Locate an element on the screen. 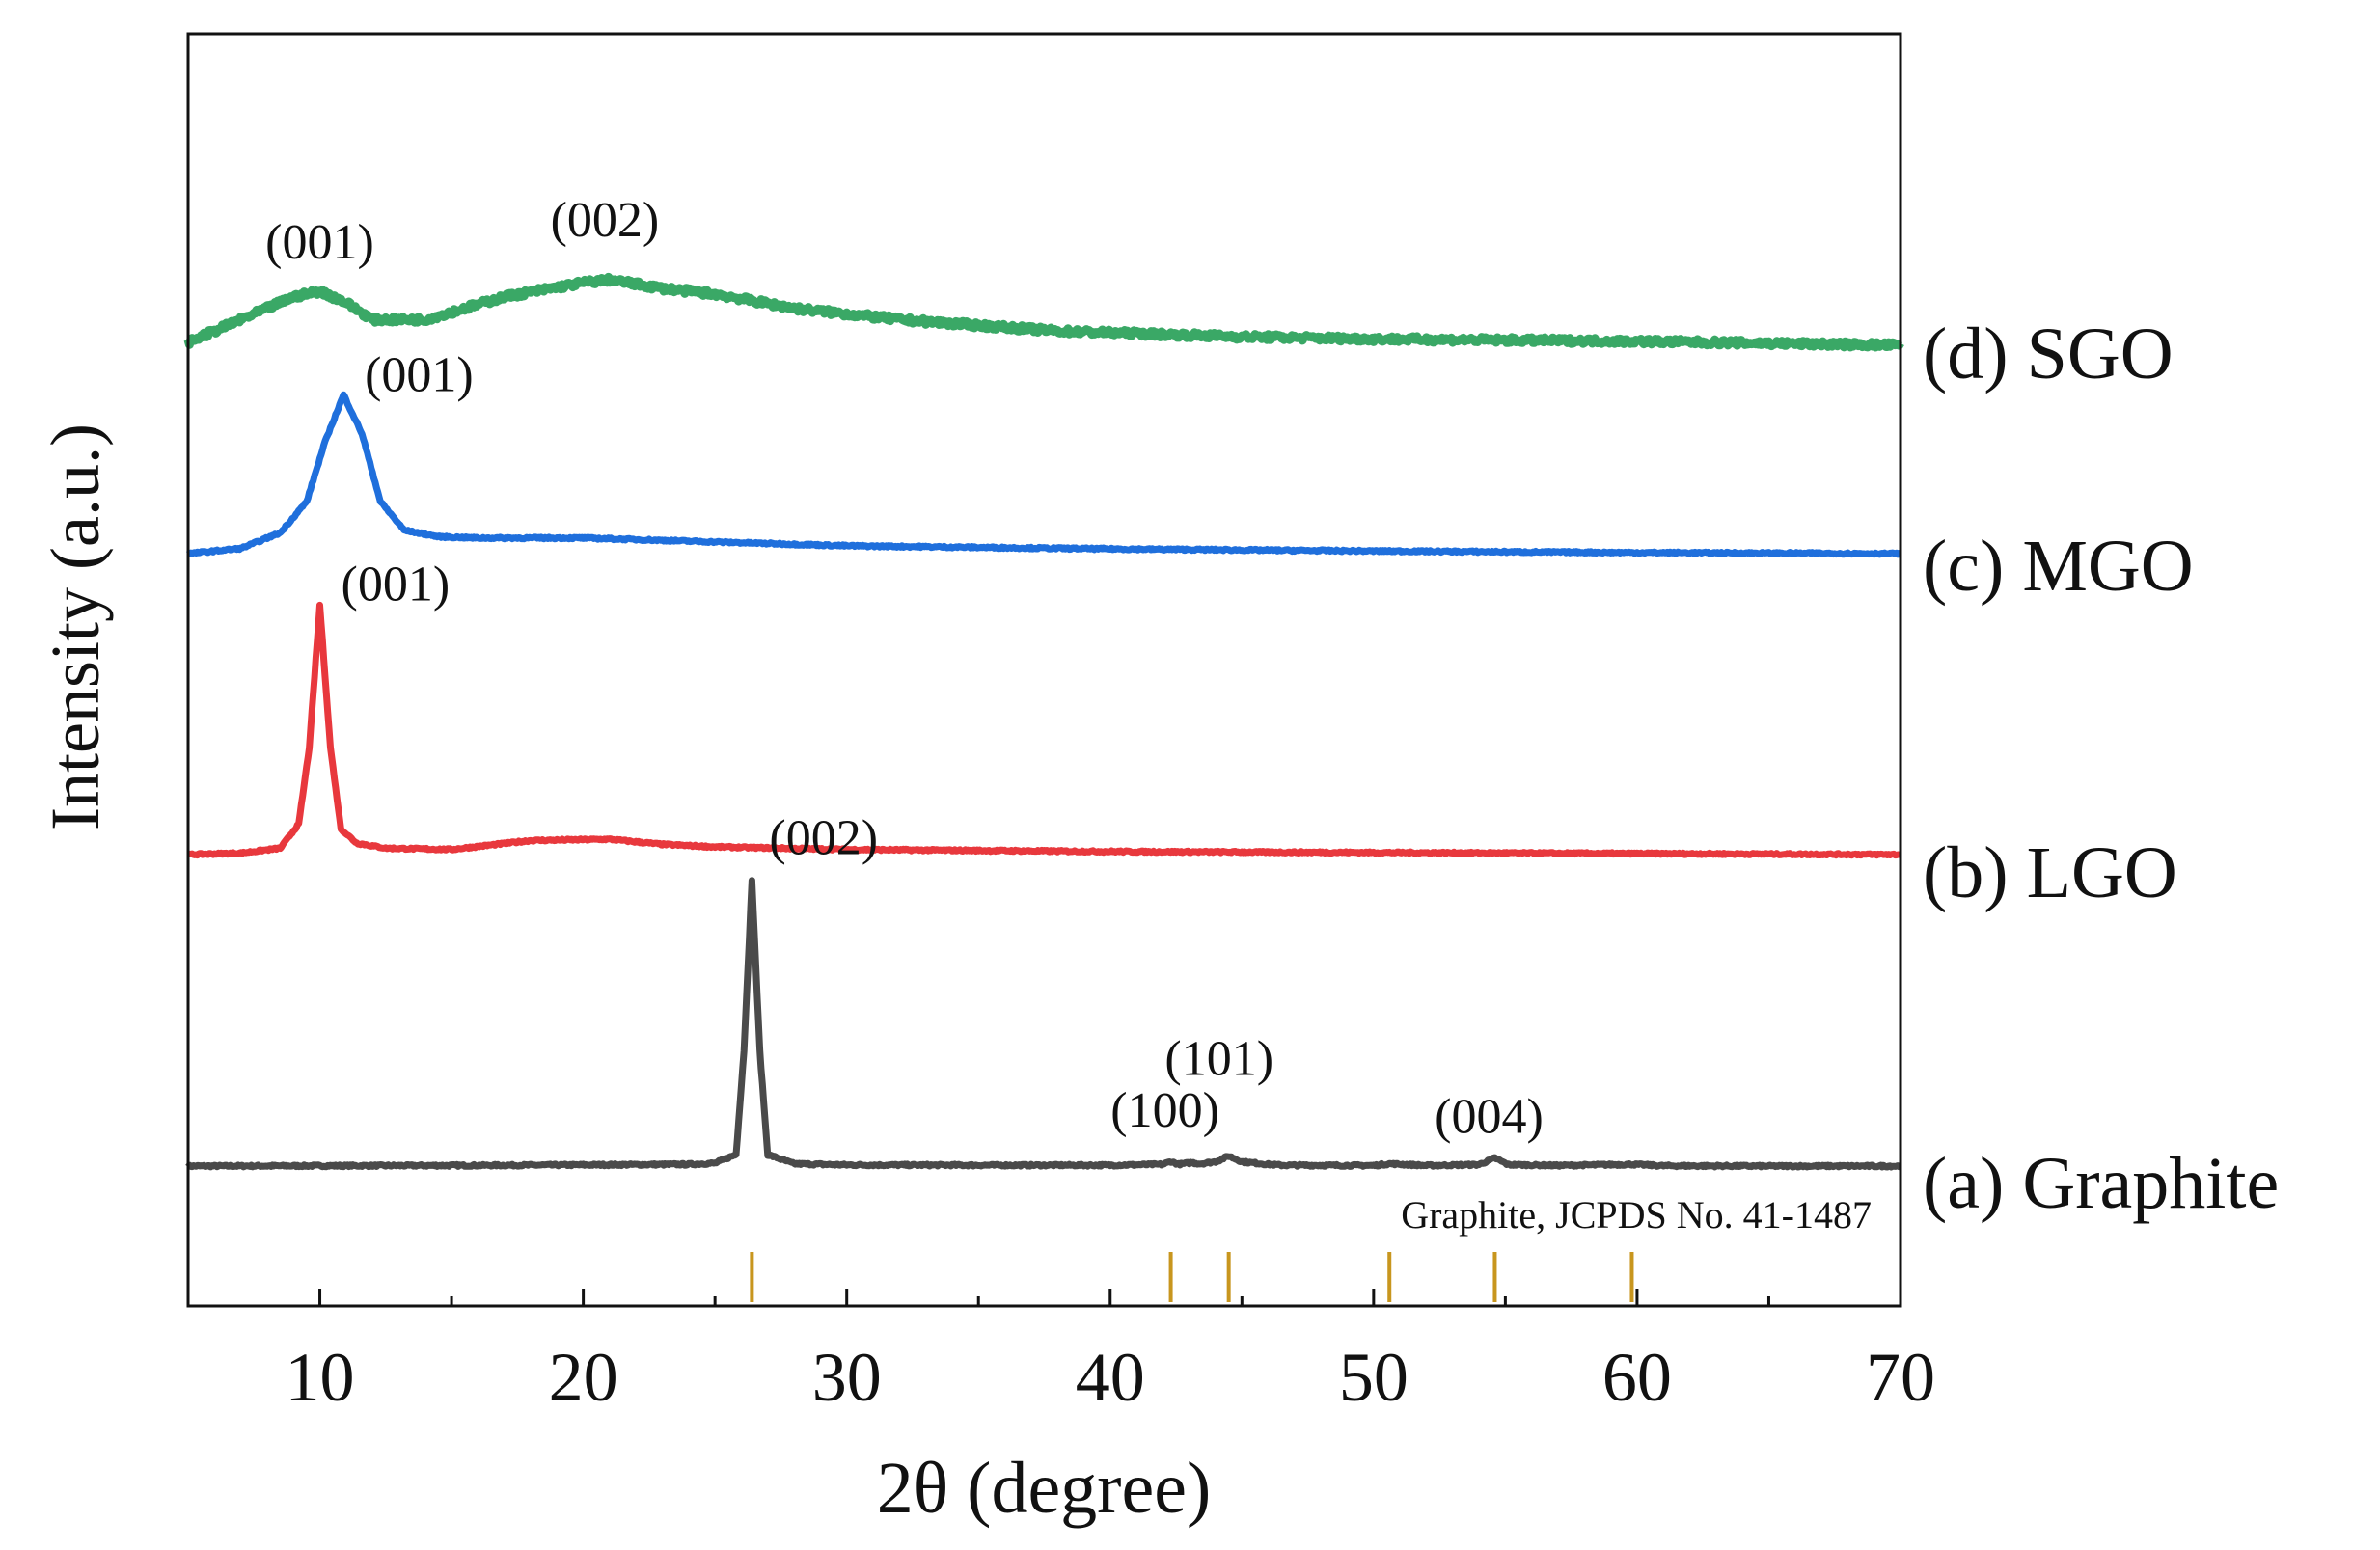 The width and height of the screenshot is (2380, 1550). series-label: (d) SGO is located at coordinates (2049, 354).